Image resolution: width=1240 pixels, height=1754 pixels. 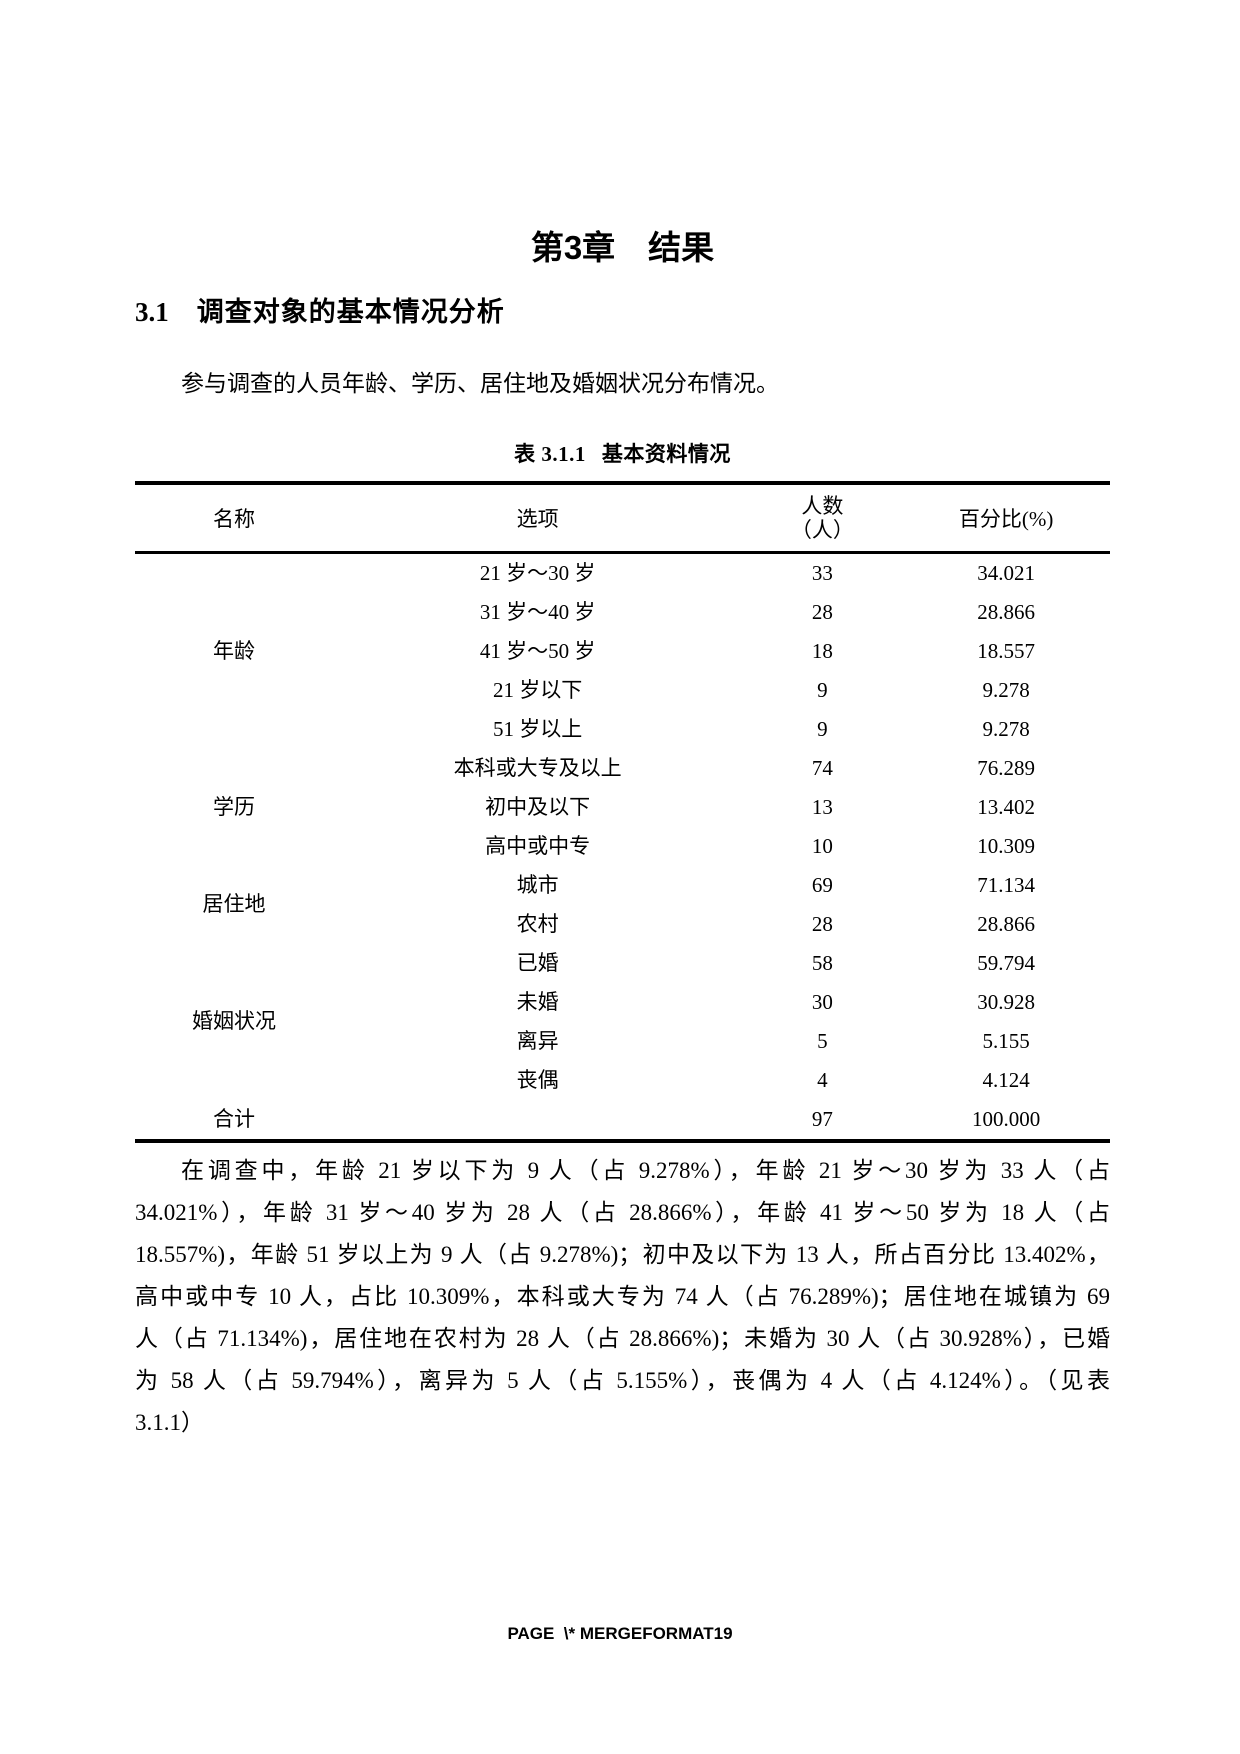 What do you see at coordinates (1006, 651) in the screenshot?
I see `percent-cell: 18.557` at bounding box center [1006, 651].